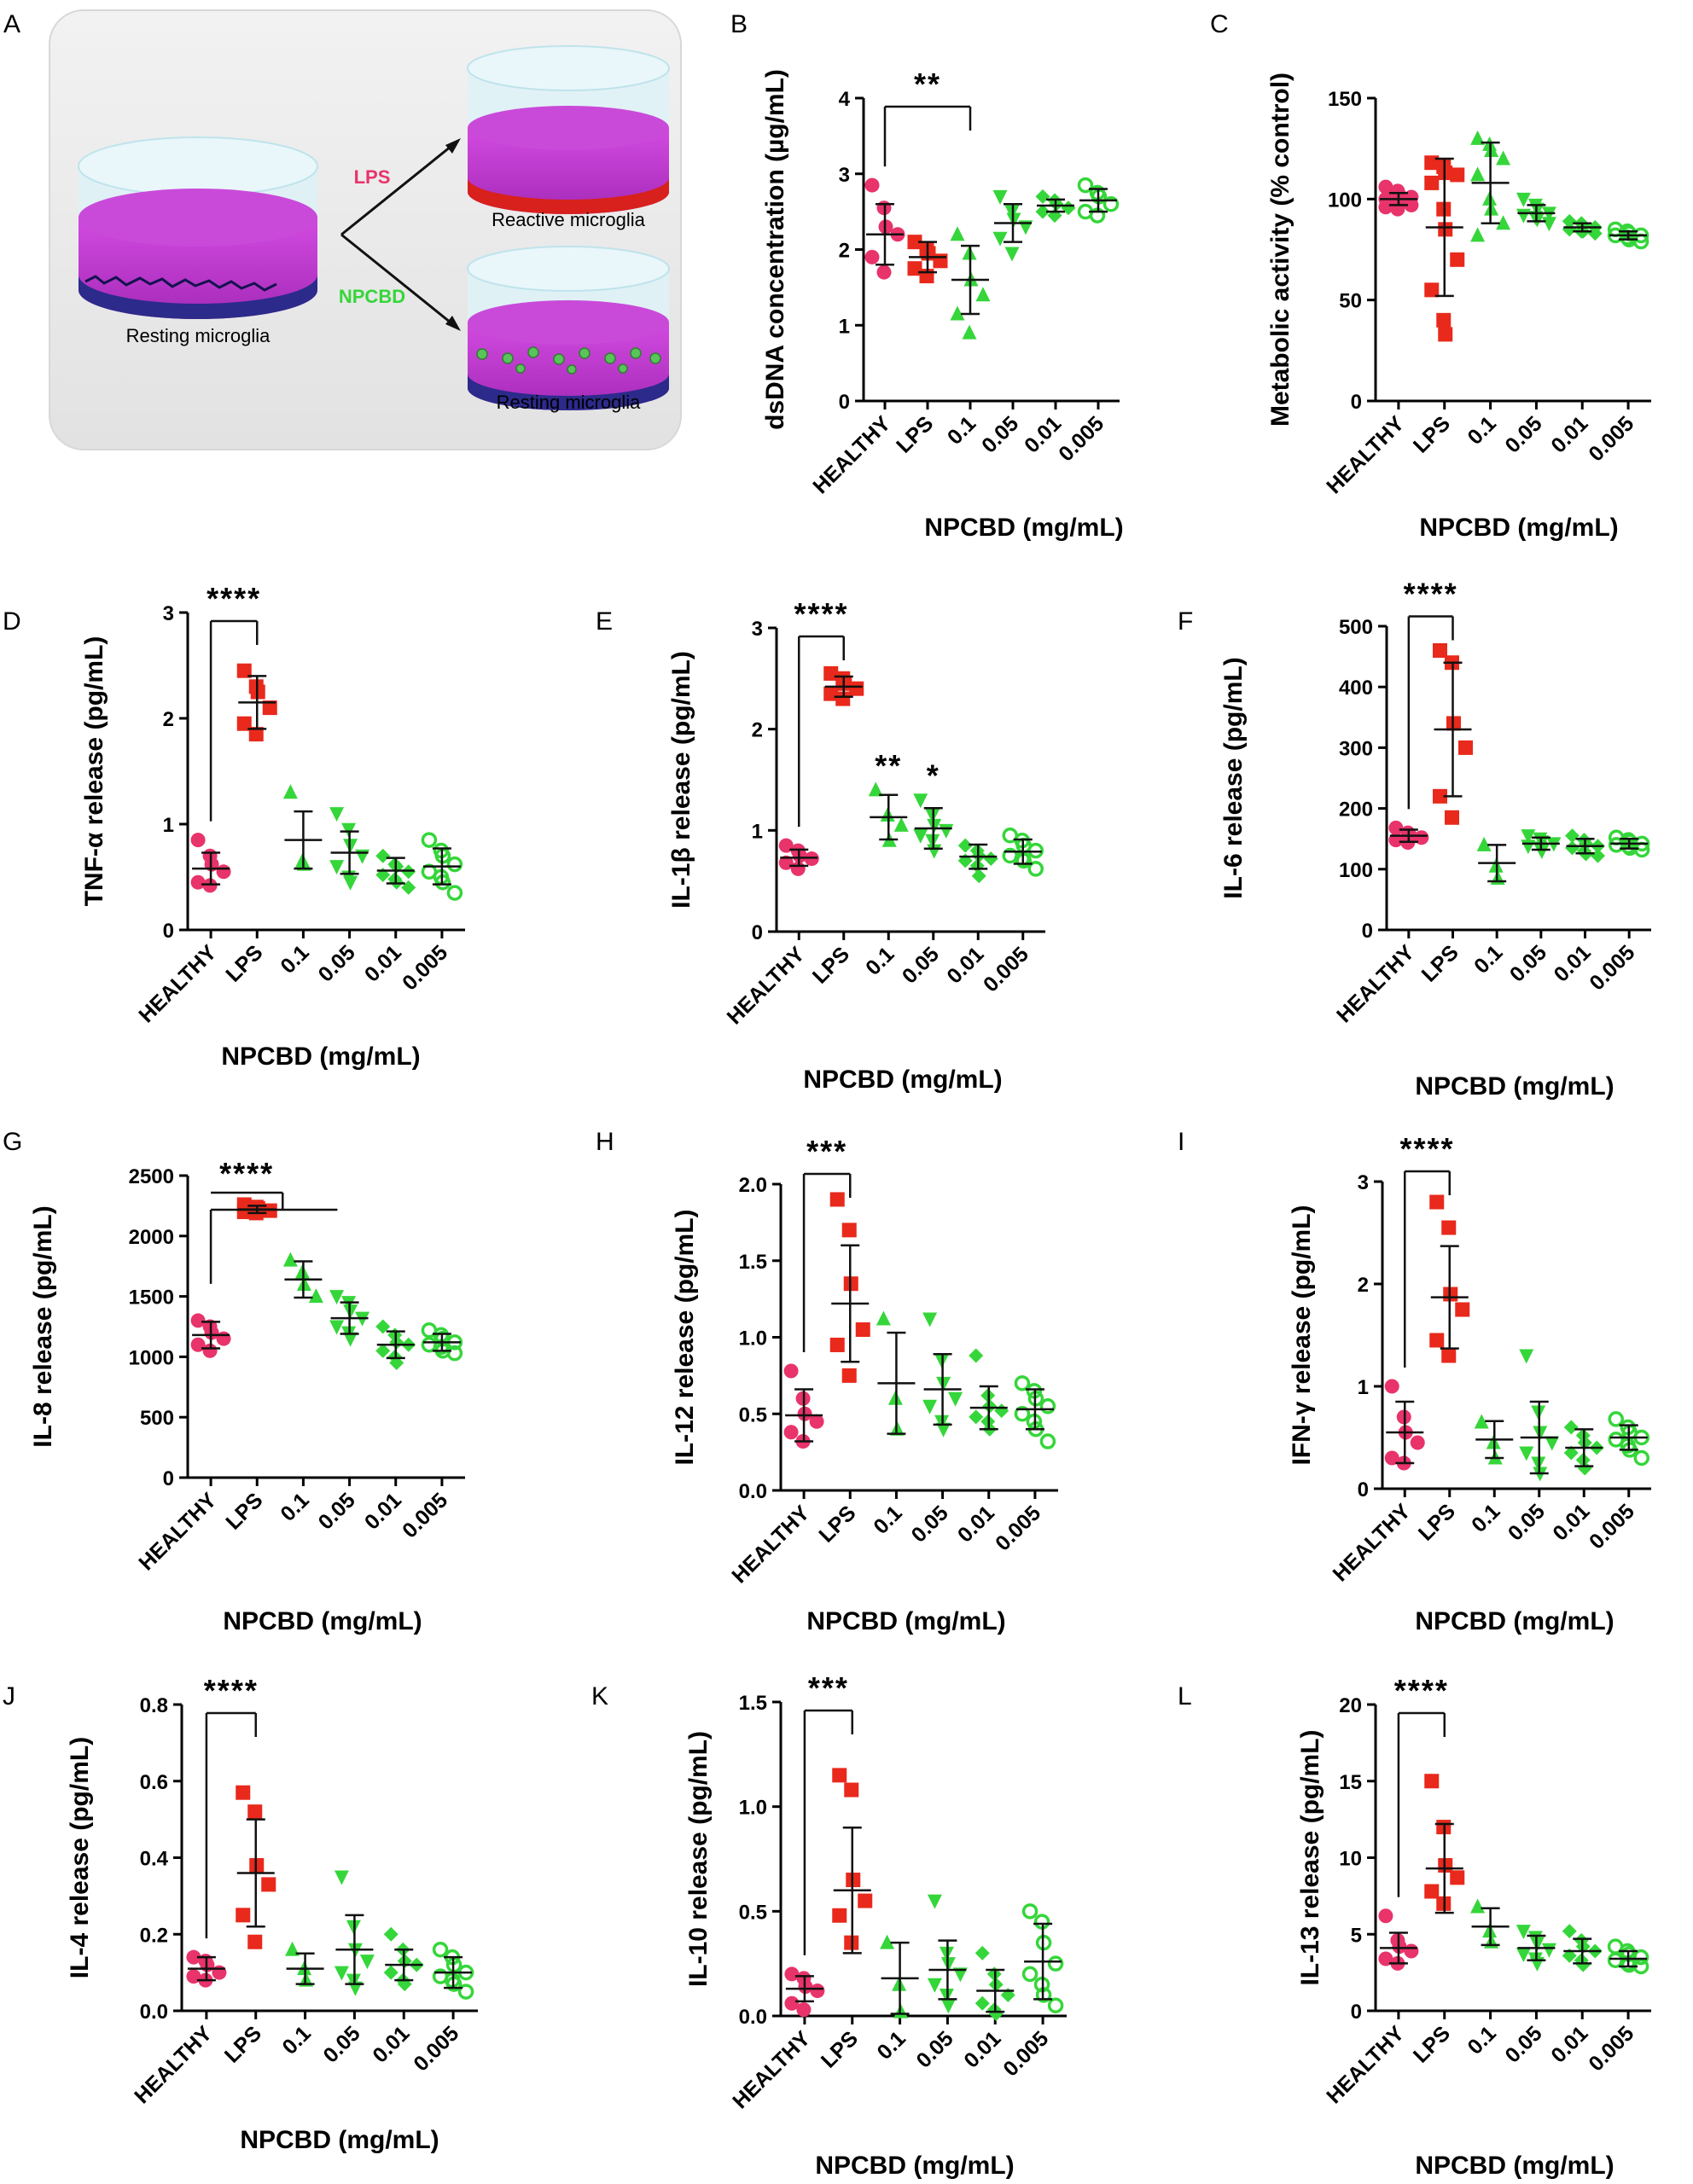 Image resolution: width=1693 pixels, height=2184 pixels. I want to click on significance-bracket: ***, so click(827, 1243).